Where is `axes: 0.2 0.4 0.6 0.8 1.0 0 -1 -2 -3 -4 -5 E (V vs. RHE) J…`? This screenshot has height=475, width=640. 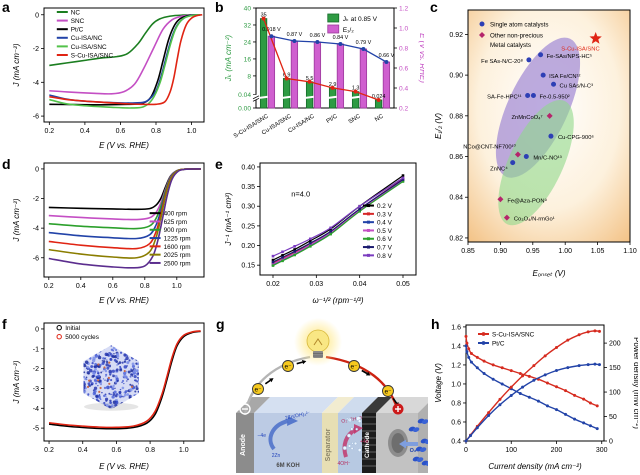 axes: 0.2 0.4 0.6 0.8 1.0 0 -1 -2 -3 -4 -5 E (V vs. RHE) J… is located at coordinates (108, 396).